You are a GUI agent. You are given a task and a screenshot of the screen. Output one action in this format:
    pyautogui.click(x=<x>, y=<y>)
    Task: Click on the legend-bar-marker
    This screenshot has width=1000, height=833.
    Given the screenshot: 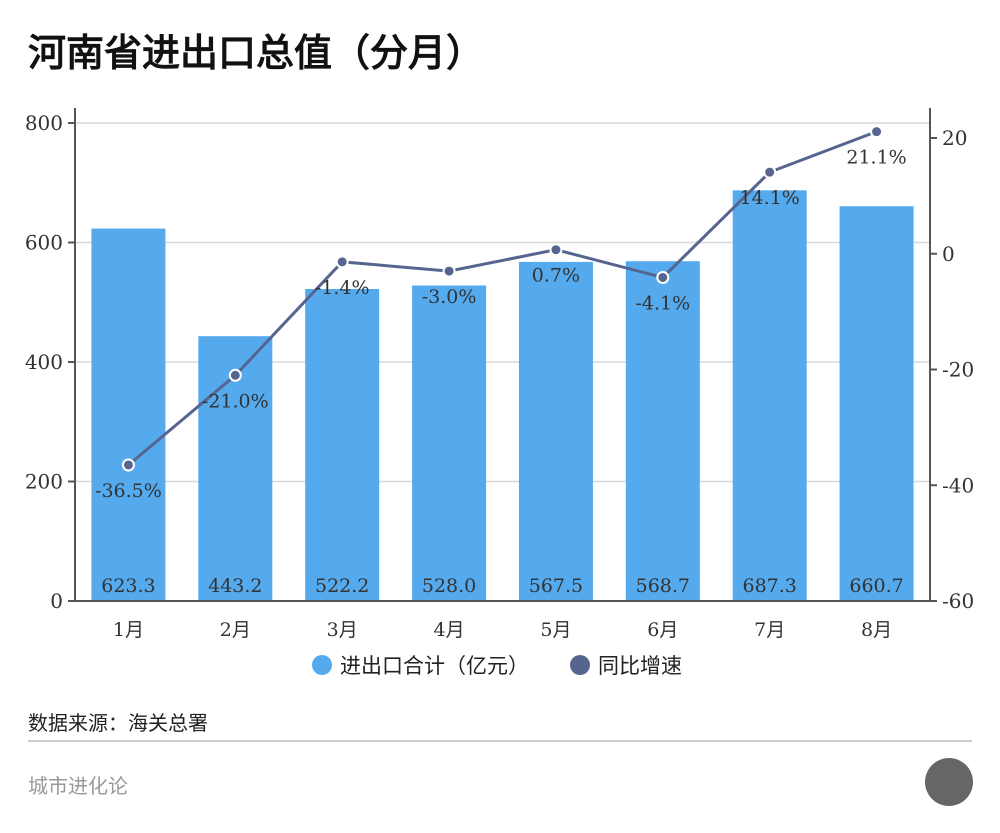 What is the action you would take?
    pyautogui.click(x=322, y=665)
    